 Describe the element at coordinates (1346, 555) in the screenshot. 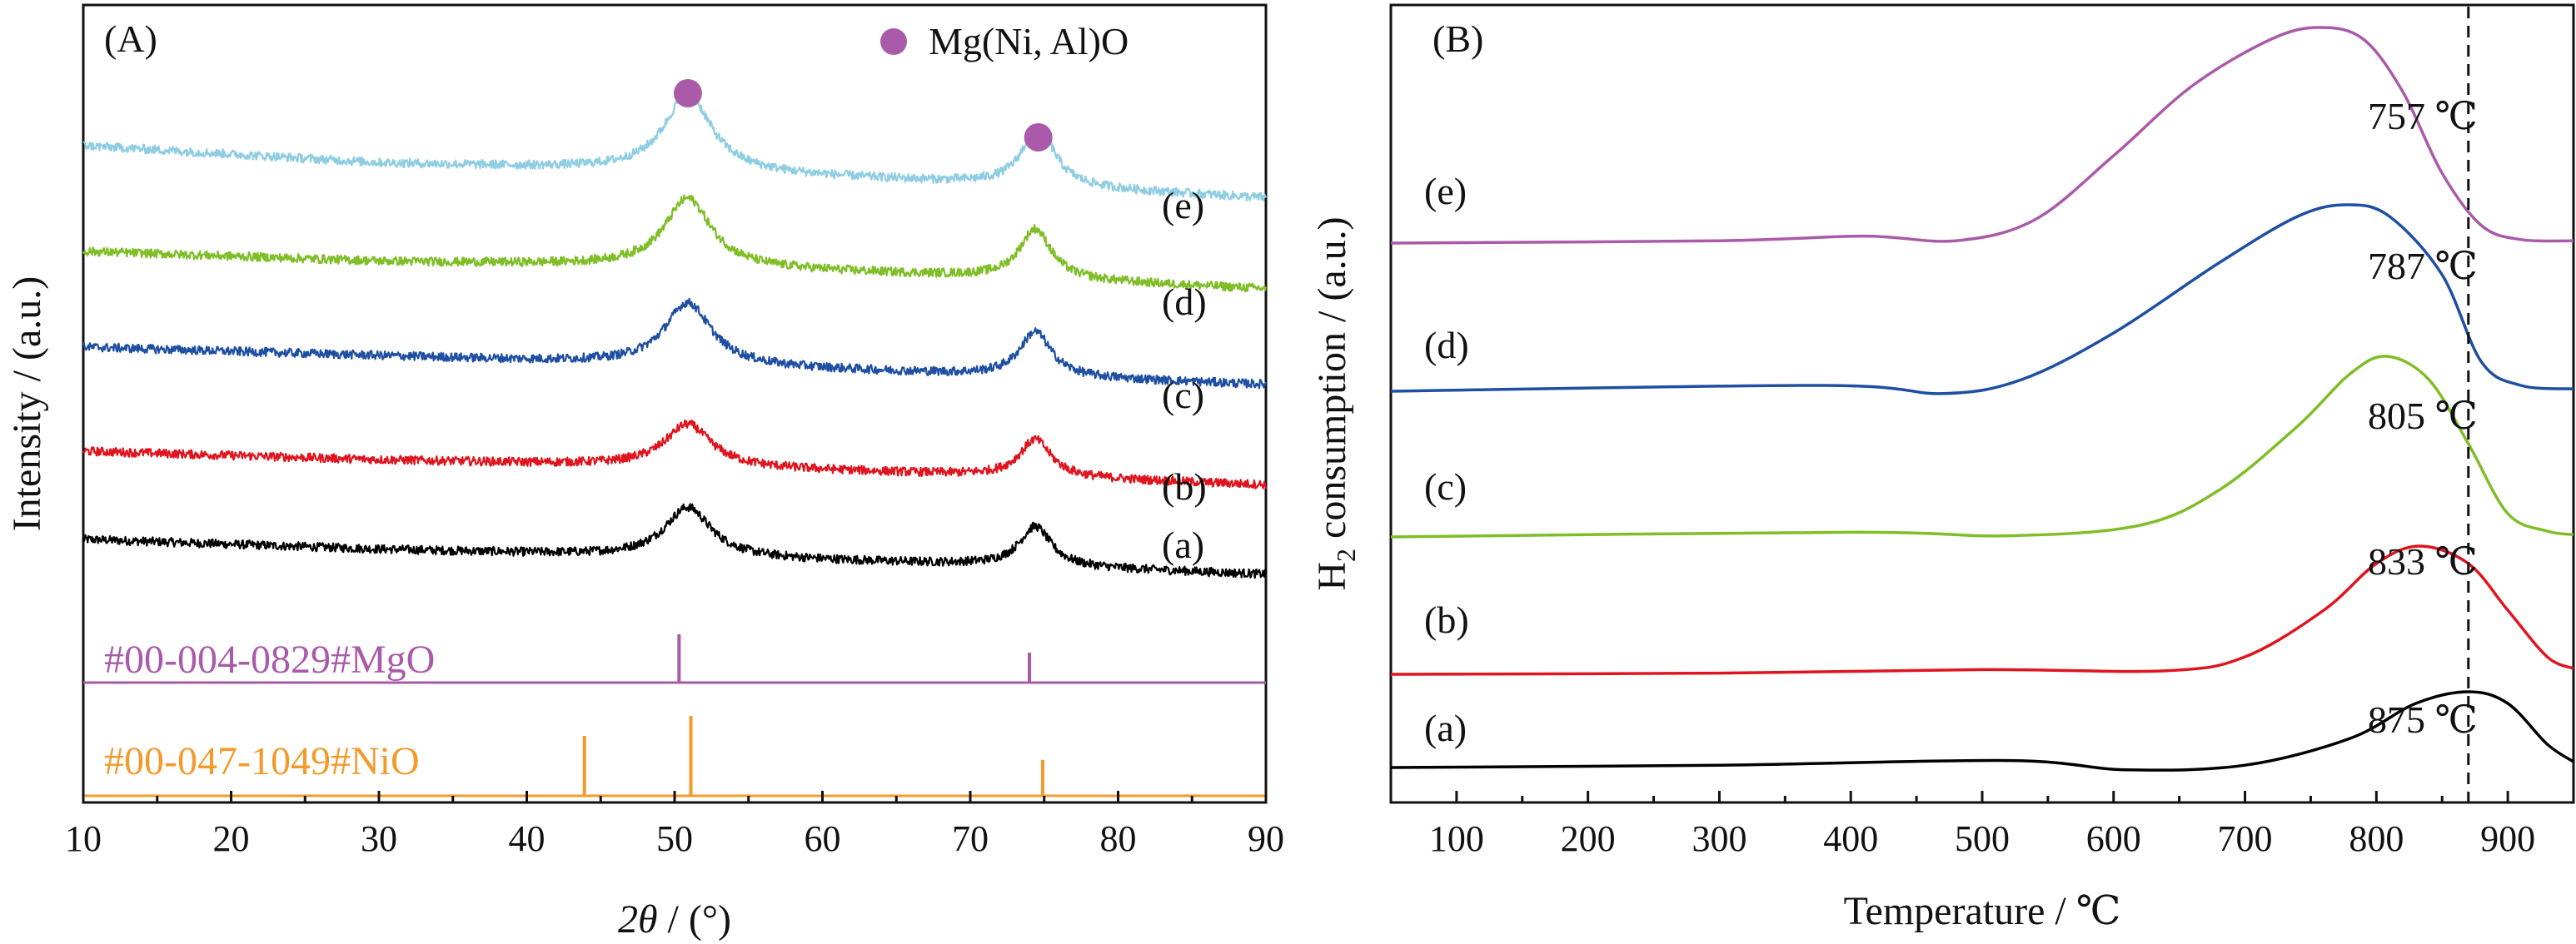

I see `y-axis-subscript: 2` at that location.